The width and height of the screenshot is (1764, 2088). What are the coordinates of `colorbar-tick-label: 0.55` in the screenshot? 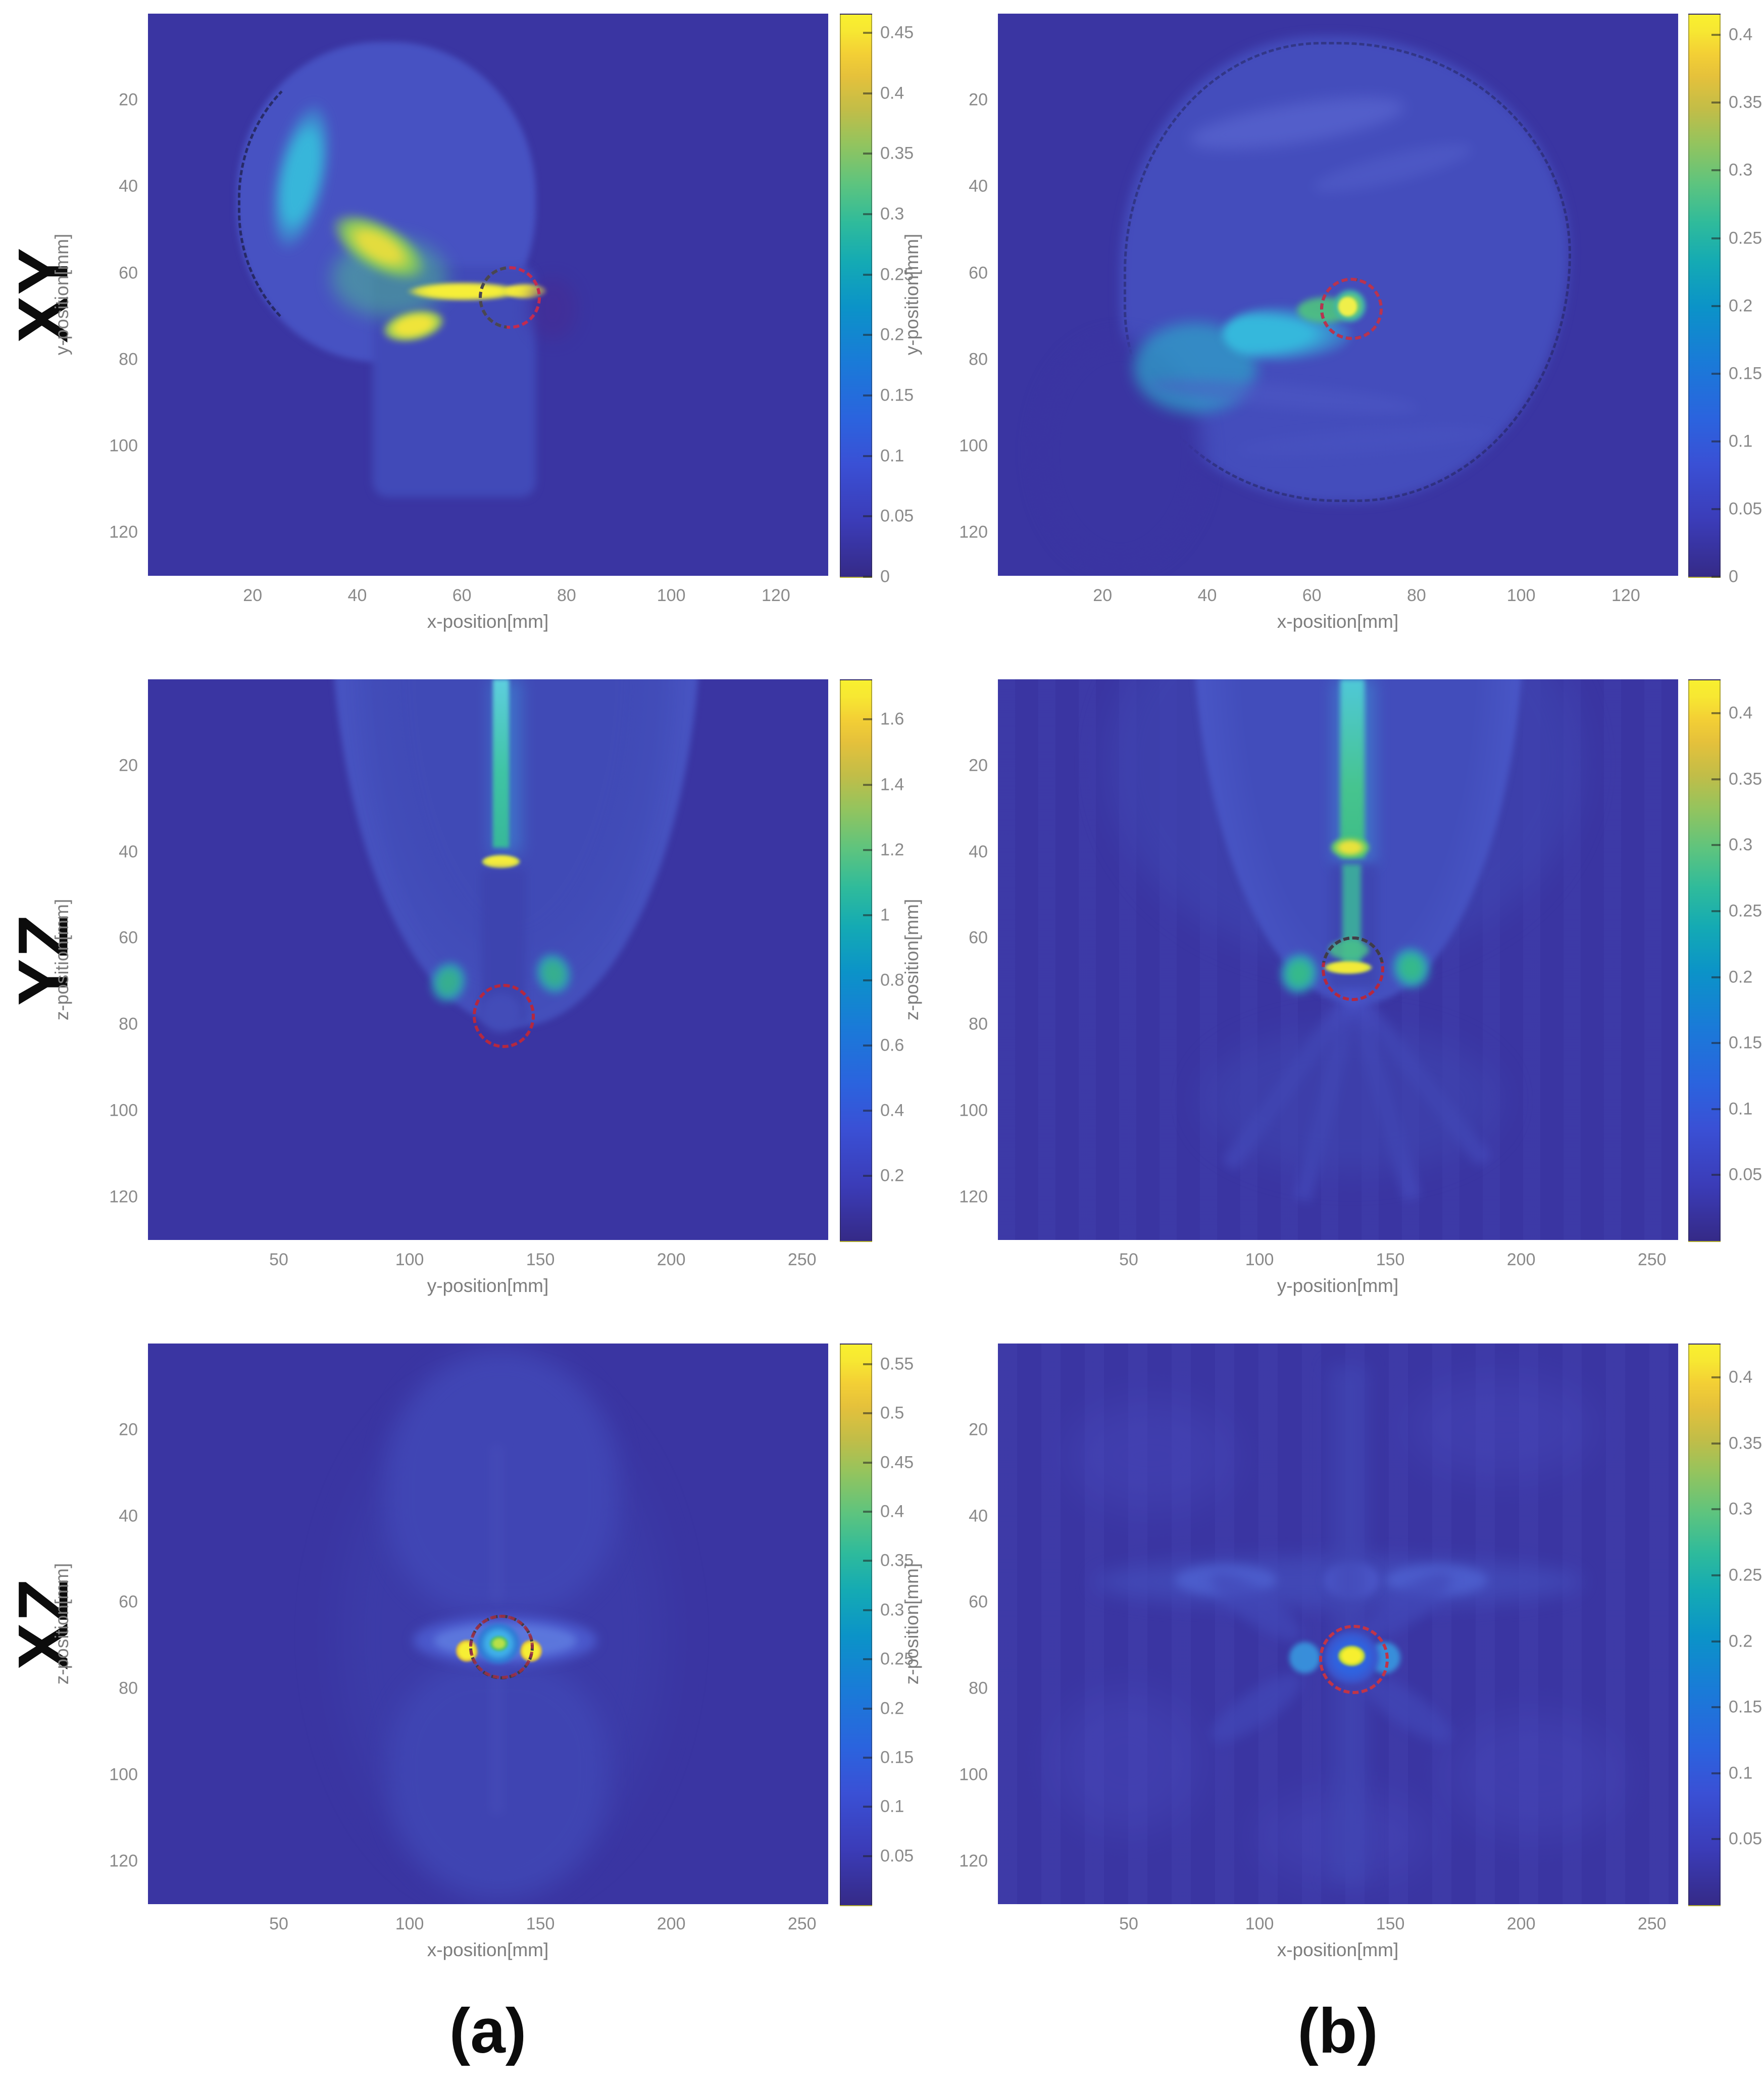 It's located at (897, 1364).